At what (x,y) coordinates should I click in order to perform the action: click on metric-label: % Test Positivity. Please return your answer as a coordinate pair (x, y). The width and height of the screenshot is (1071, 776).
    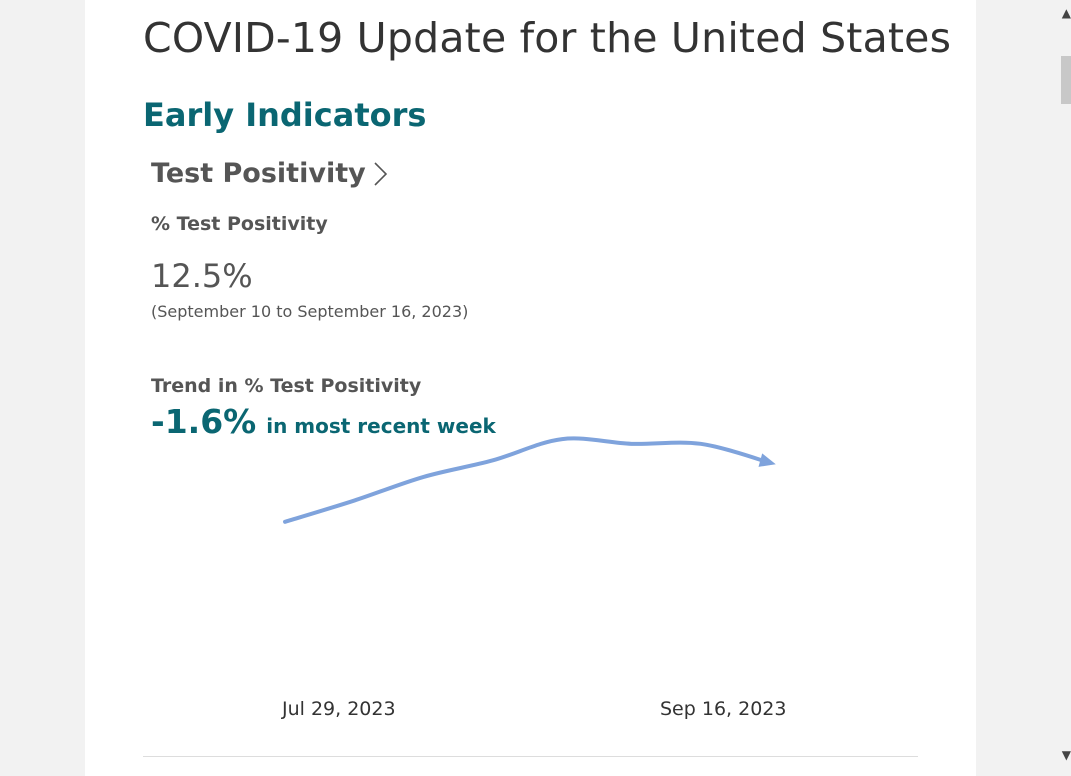
    Looking at the image, I should click on (239, 224).